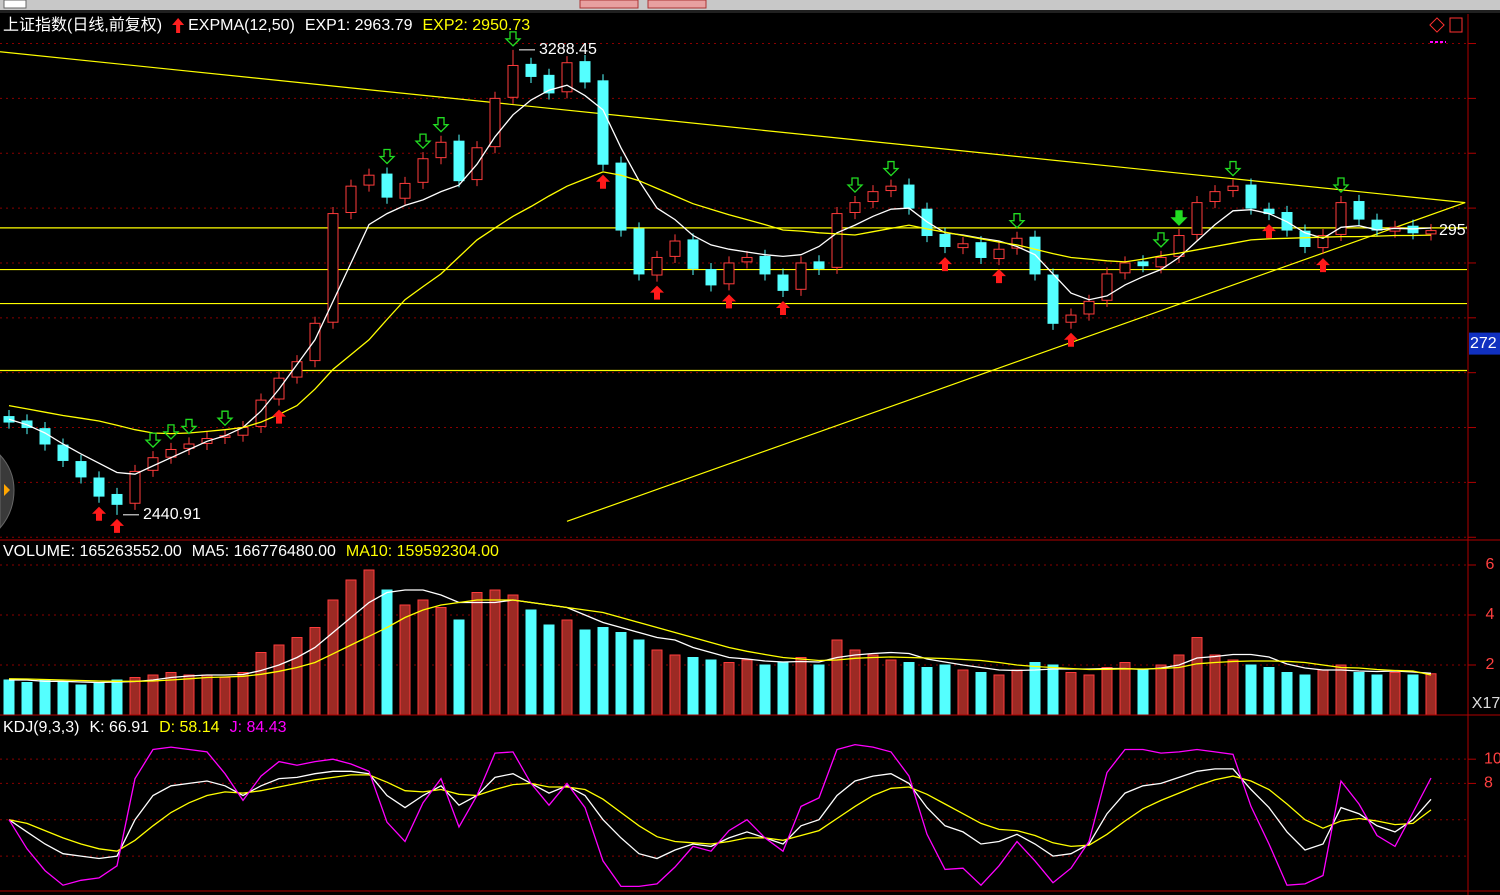 The height and width of the screenshot is (895, 1500). Describe the element at coordinates (258, 727) in the screenshot. I see `legend-entry: J: 84.43` at that location.